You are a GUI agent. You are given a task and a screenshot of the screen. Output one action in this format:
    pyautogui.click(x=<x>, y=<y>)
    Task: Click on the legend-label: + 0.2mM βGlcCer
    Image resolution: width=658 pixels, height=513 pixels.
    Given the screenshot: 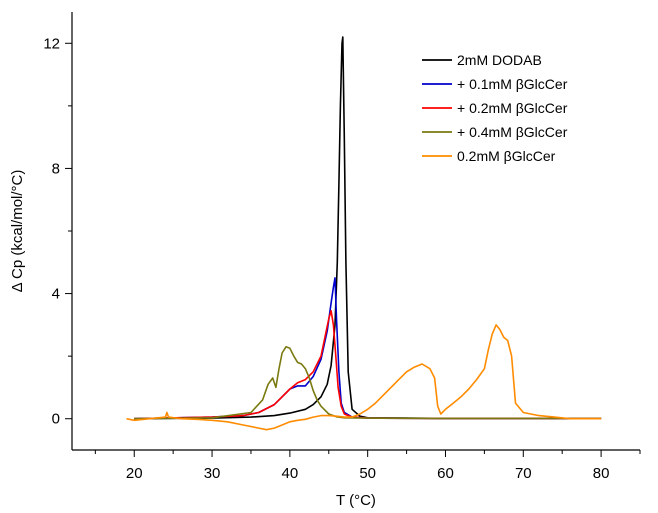 What is the action you would take?
    pyautogui.click(x=512, y=108)
    